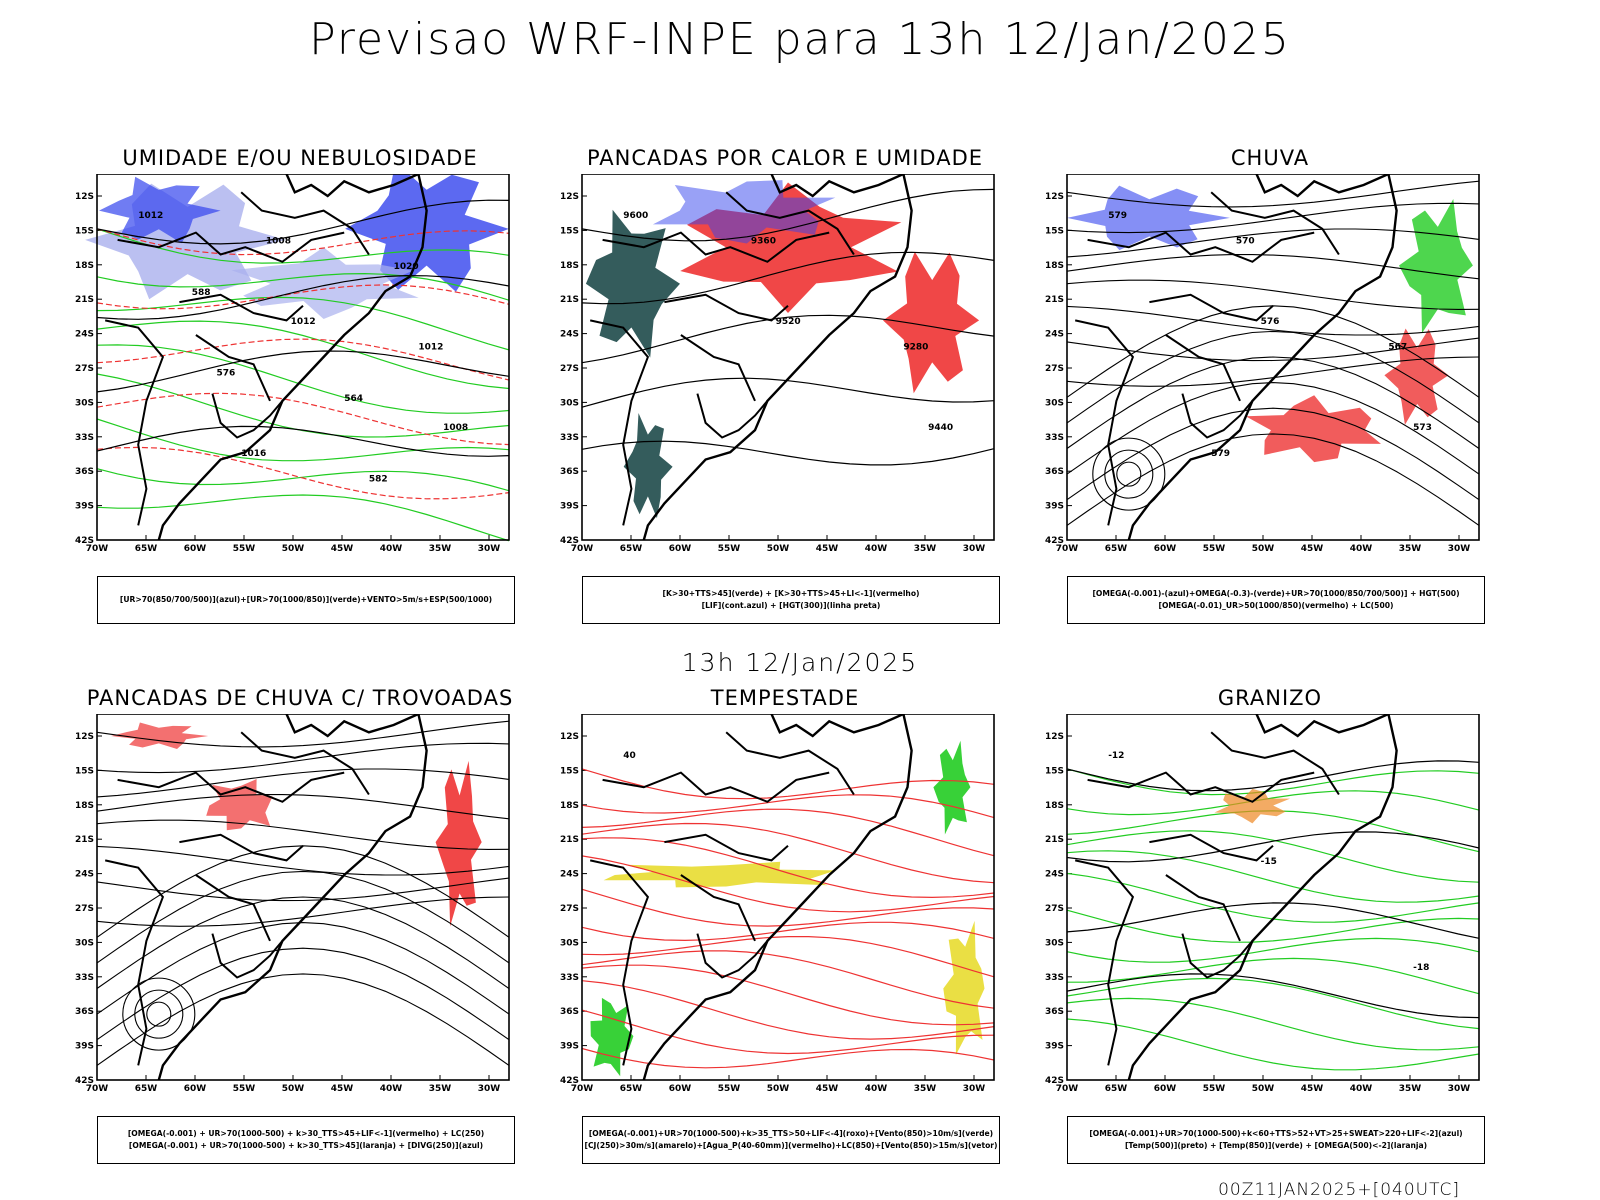  I want to click on contour-label: 9280, so click(915, 348).